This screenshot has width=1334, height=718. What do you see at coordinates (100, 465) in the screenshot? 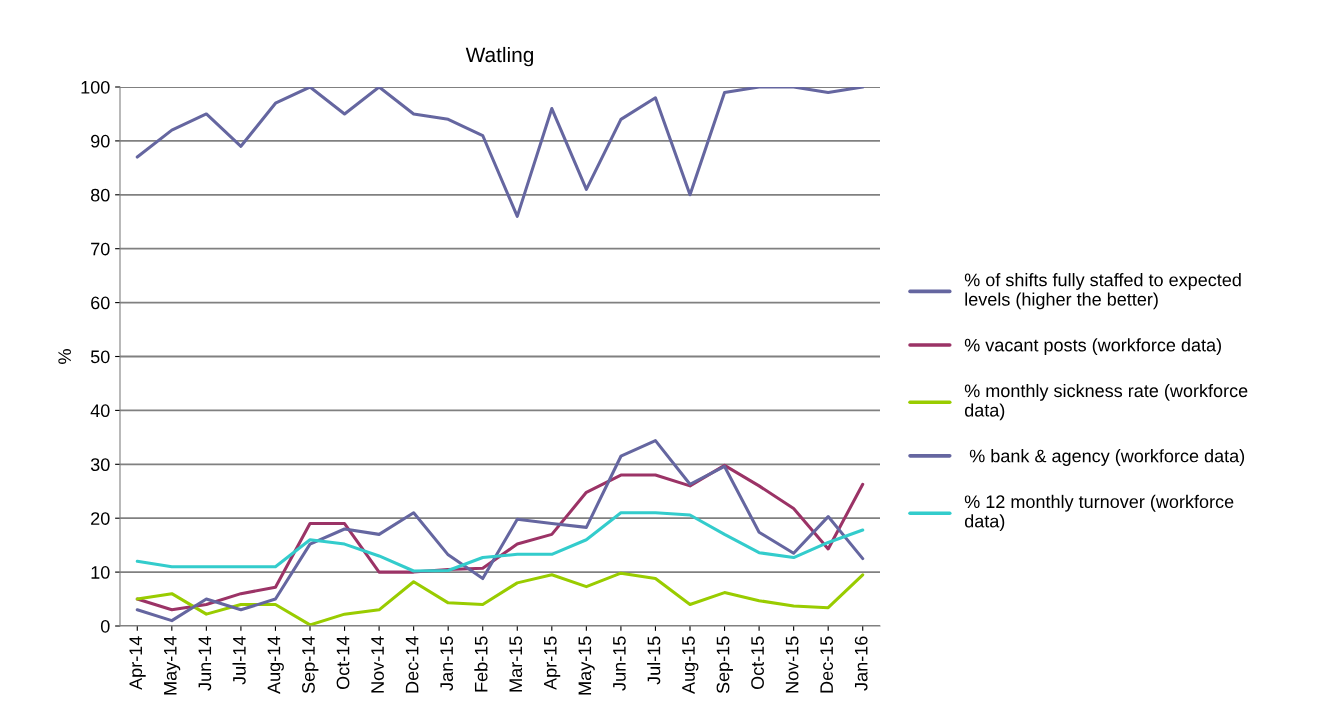
I see `y-tick-label: 30` at bounding box center [100, 465].